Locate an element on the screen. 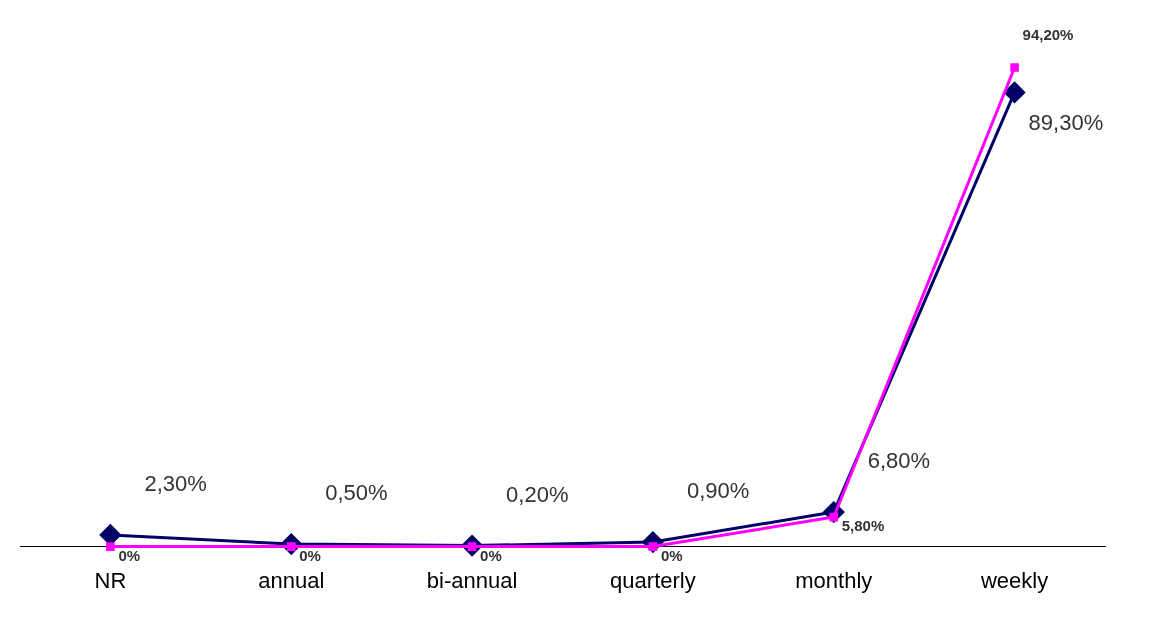 This screenshot has width=1153, height=619. data-label: 94,20% is located at coordinates (1048, 34).